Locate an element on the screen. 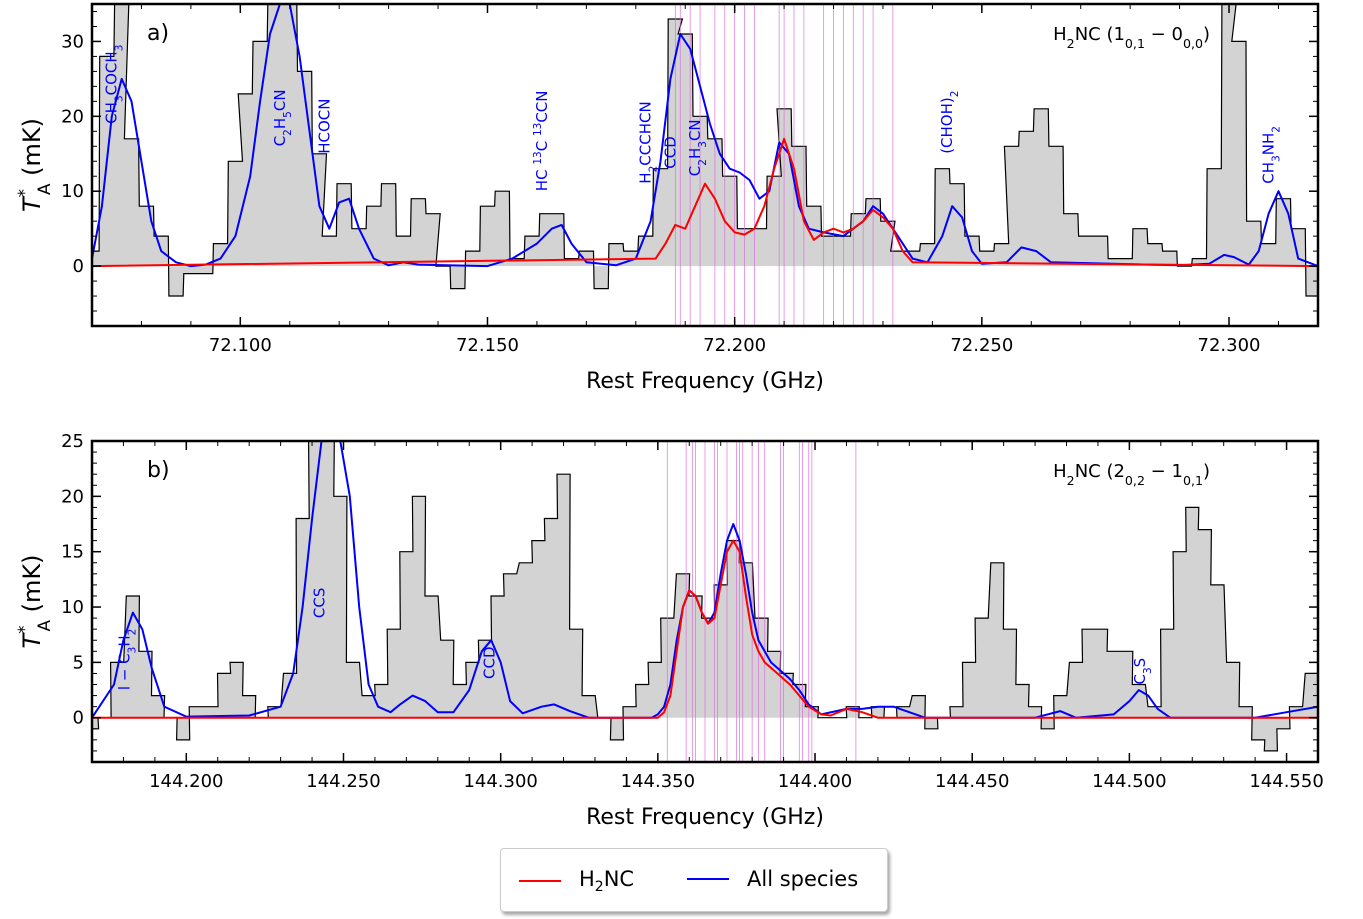  x-tick-label: 72.300 is located at coordinates (1229, 345).